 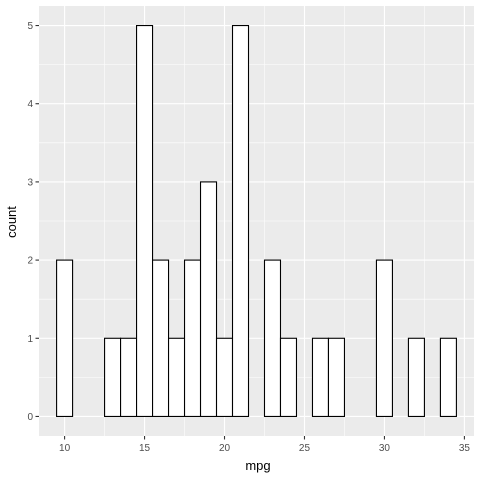 I want to click on y-tick-label: 3, so click(x=30, y=182).